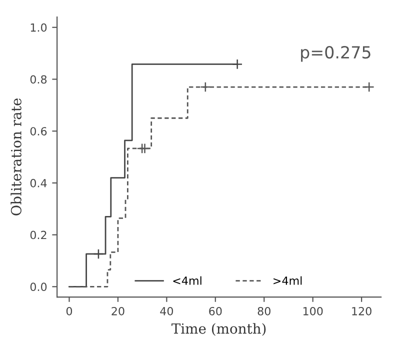 The width and height of the screenshot is (399, 347). Describe the element at coordinates (219, 329) in the screenshot. I see `x-axis-title: Time (month)` at that location.